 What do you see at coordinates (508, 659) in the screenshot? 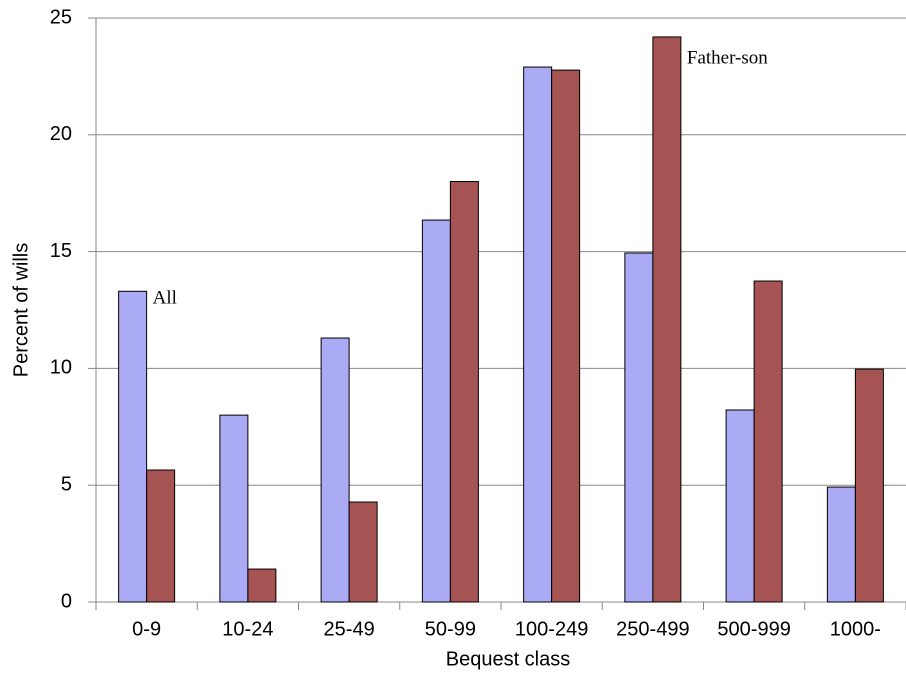
I see `x-axis-label: Bequest class` at bounding box center [508, 659].